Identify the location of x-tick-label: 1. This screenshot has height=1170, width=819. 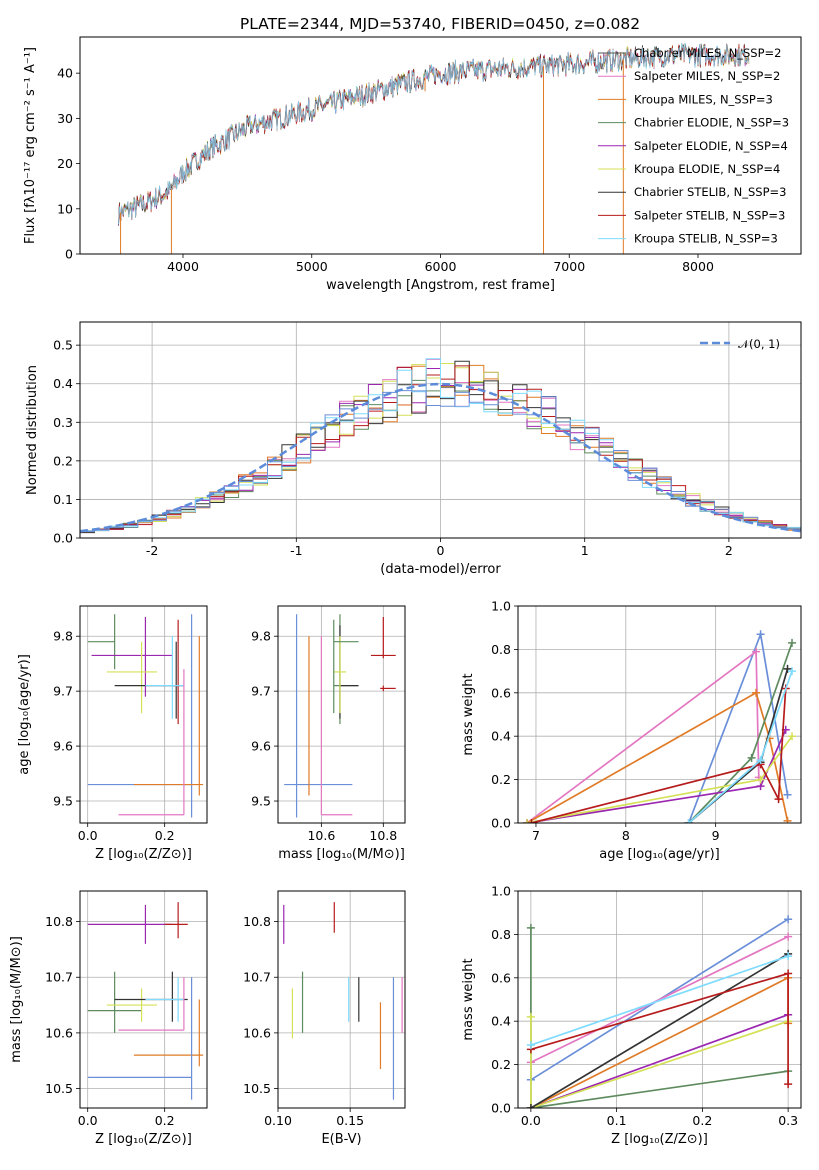
(585, 550).